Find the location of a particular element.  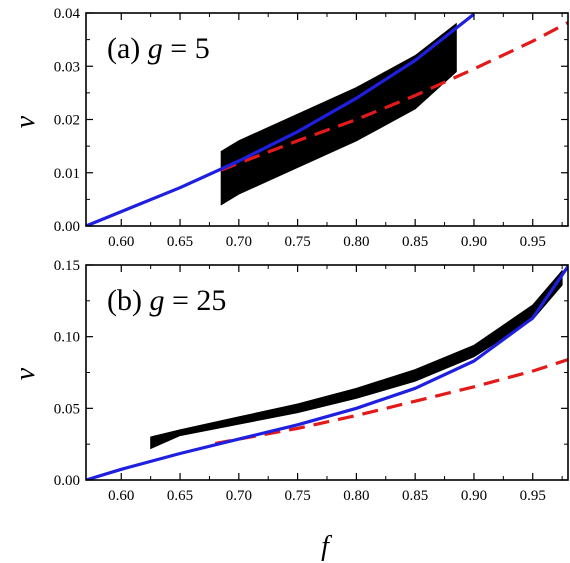

panel-b-ytick-label: 0.10 is located at coordinates (67, 338).